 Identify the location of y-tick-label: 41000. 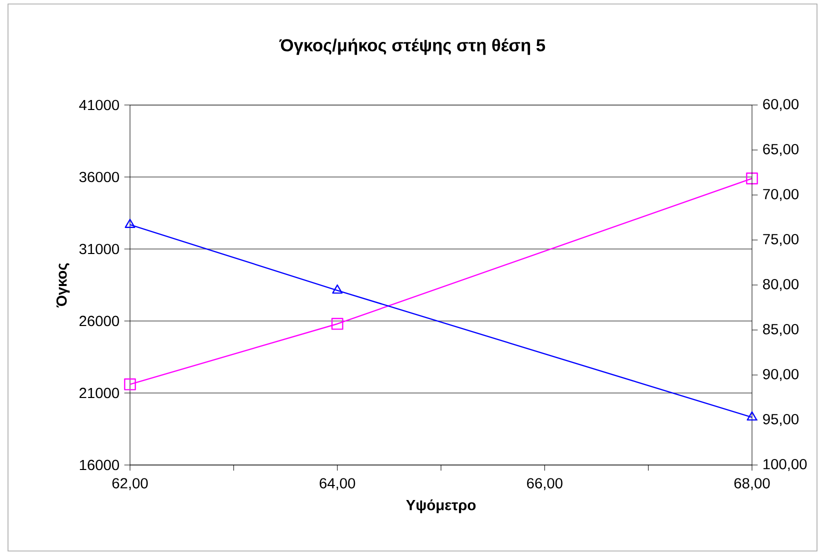
(99, 105).